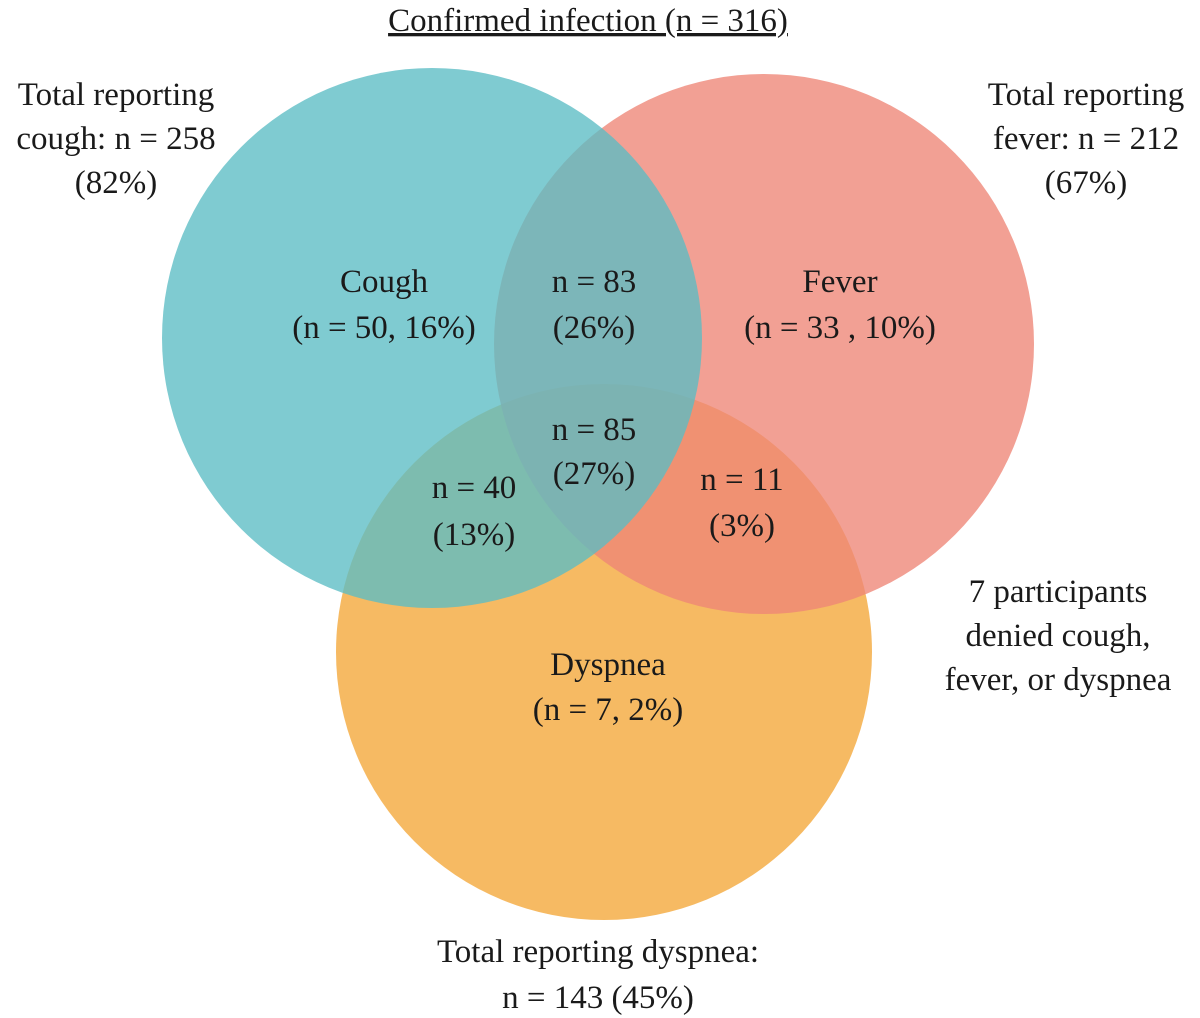 The height and width of the screenshot is (1018, 1200). Describe the element at coordinates (840, 328) in the screenshot. I see `fever-only-value: (n = 33 , 10%)` at that location.